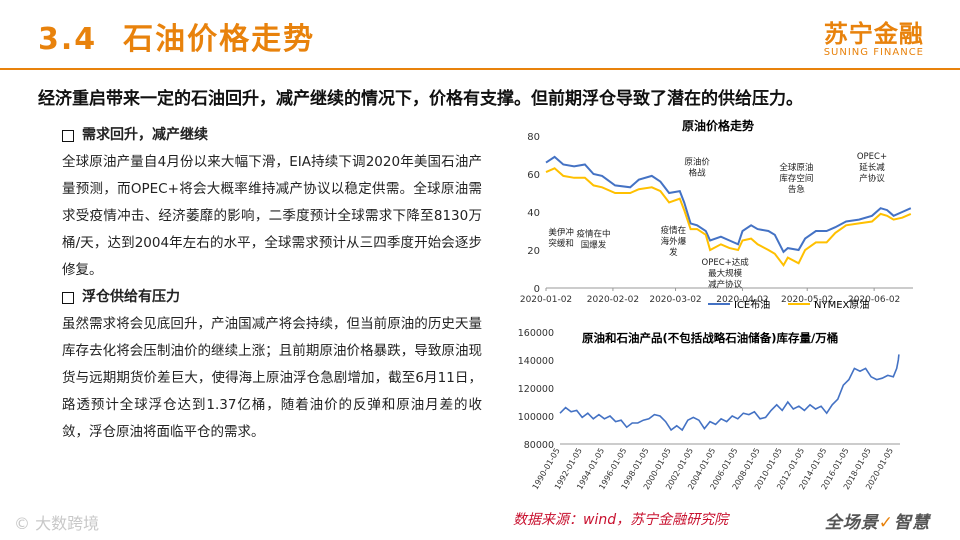 This screenshot has width=960, height=540. Describe the element at coordinates (673, 252) in the screenshot. I see `annotation-label: 发` at that location.